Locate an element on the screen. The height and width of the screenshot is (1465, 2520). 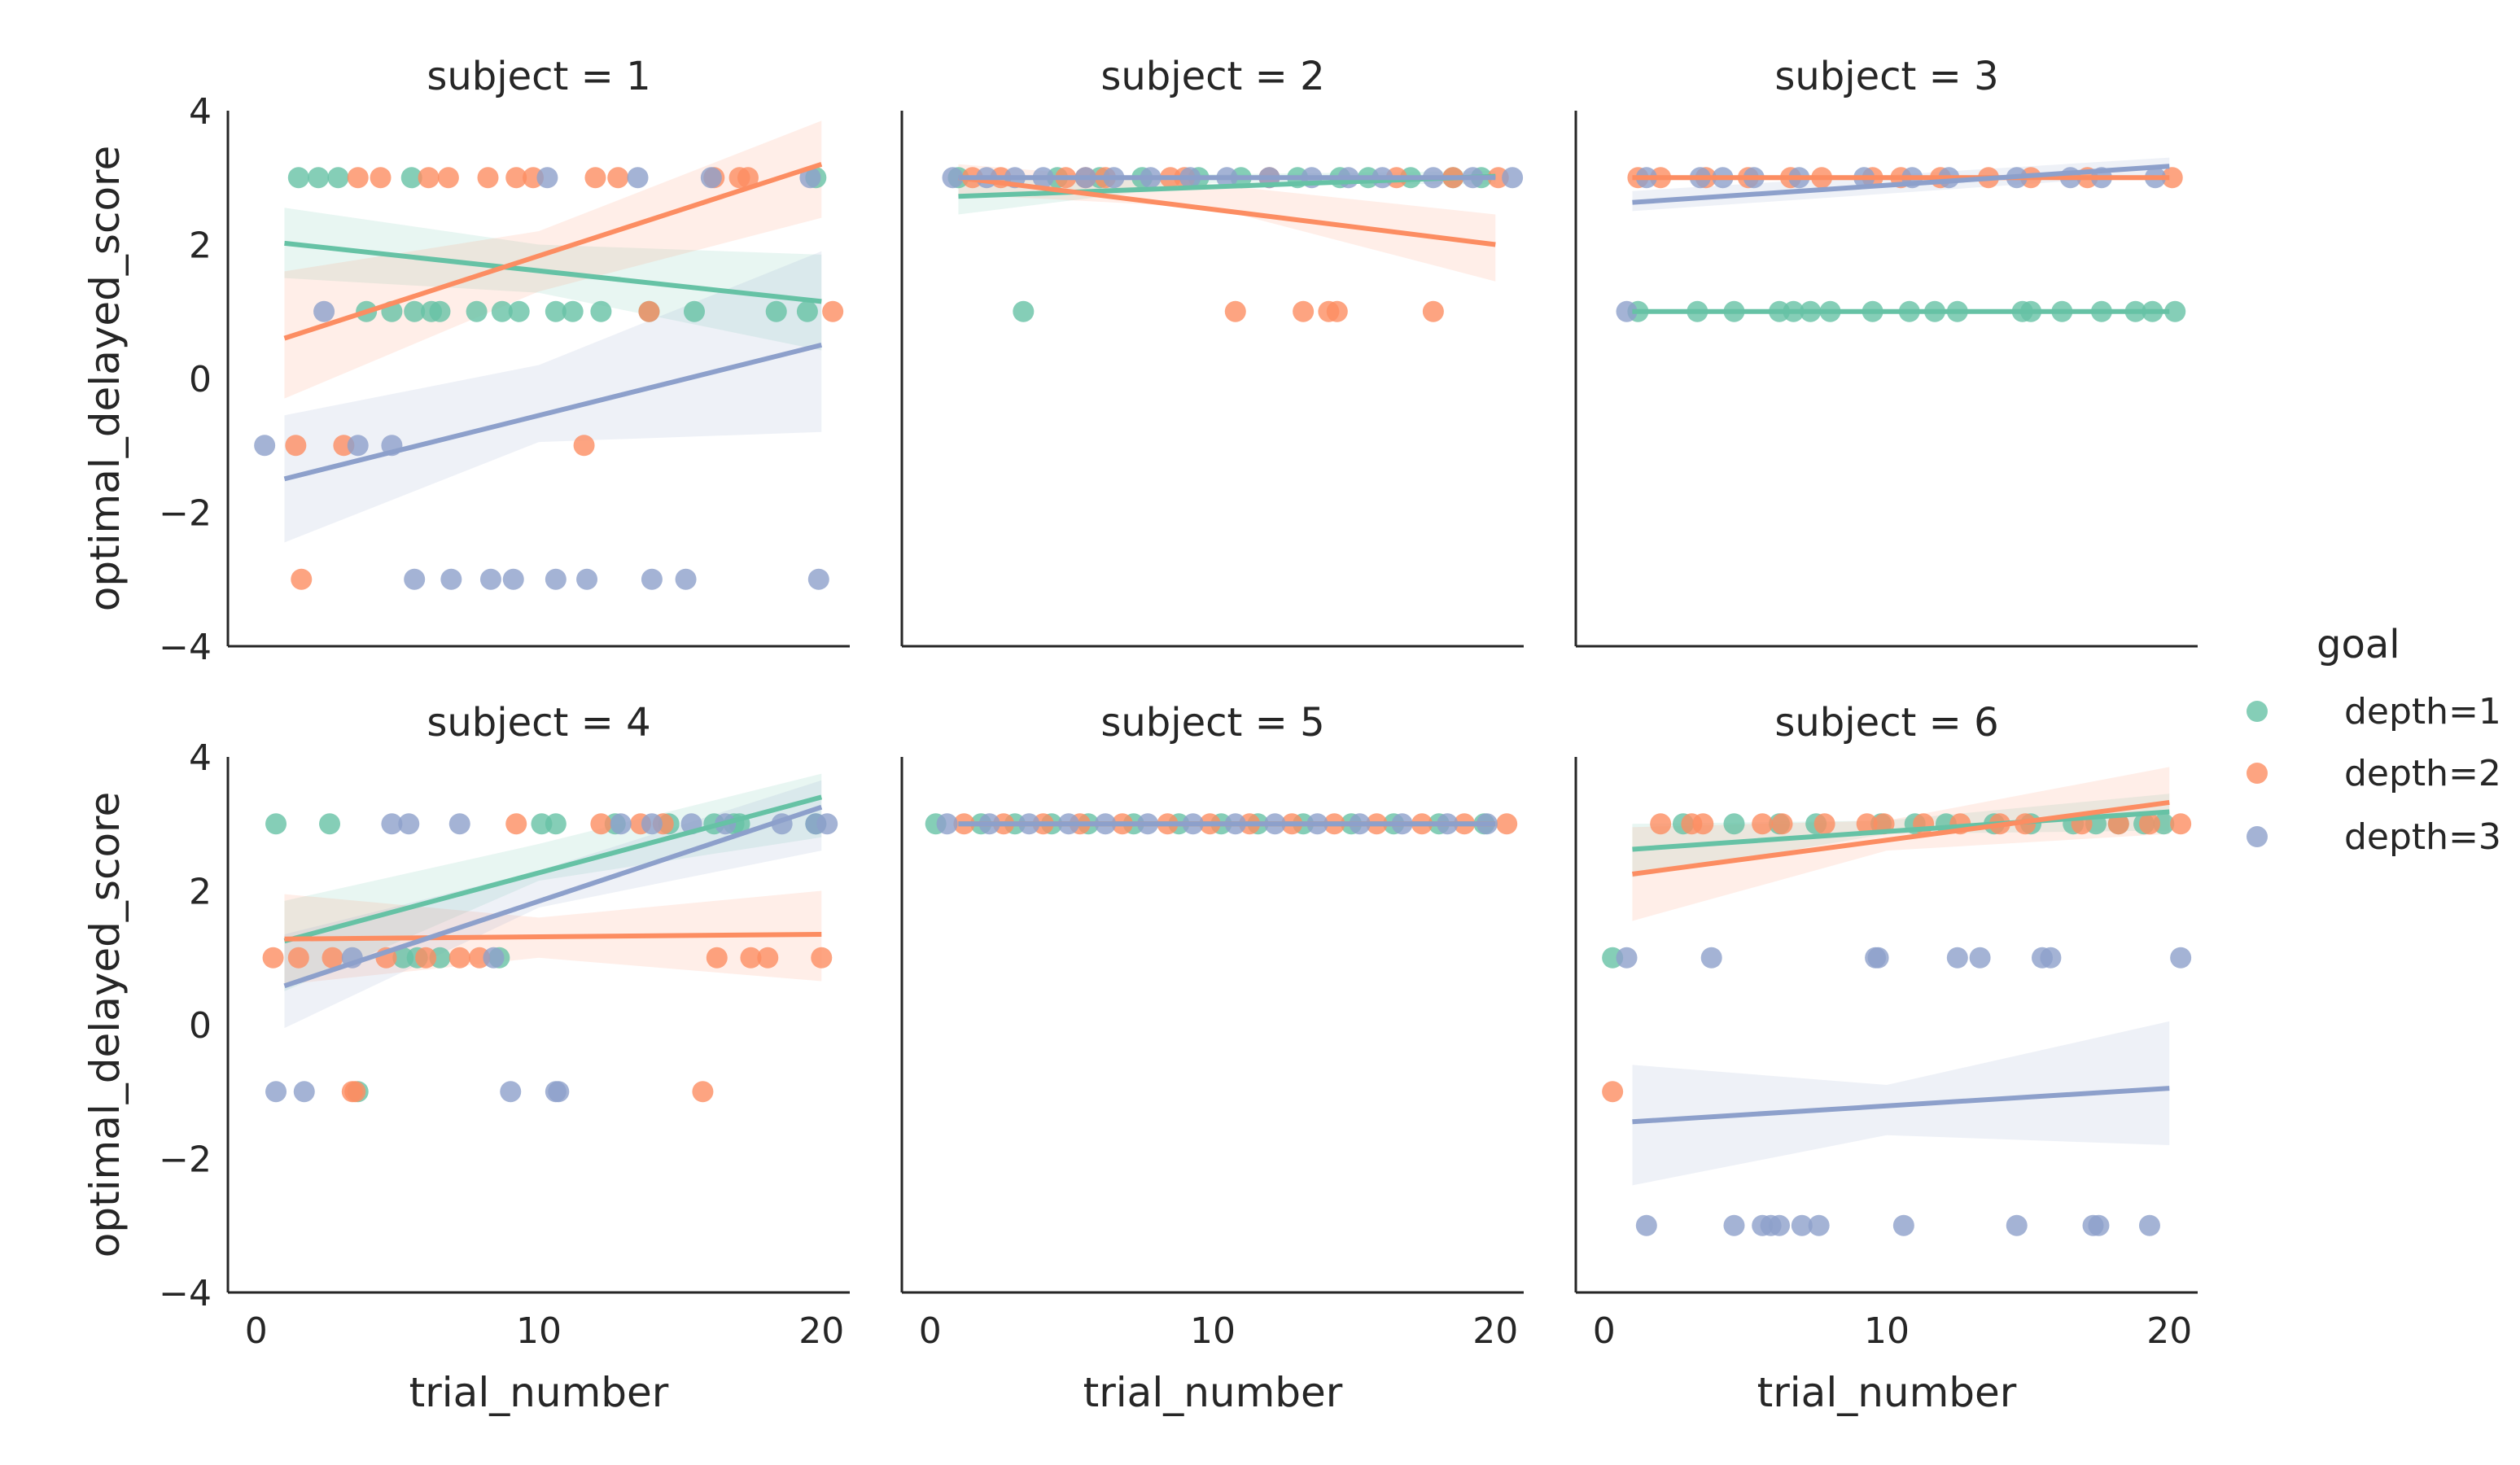
legend-item-depth-3: depth=3 is located at coordinates (2374, 837).